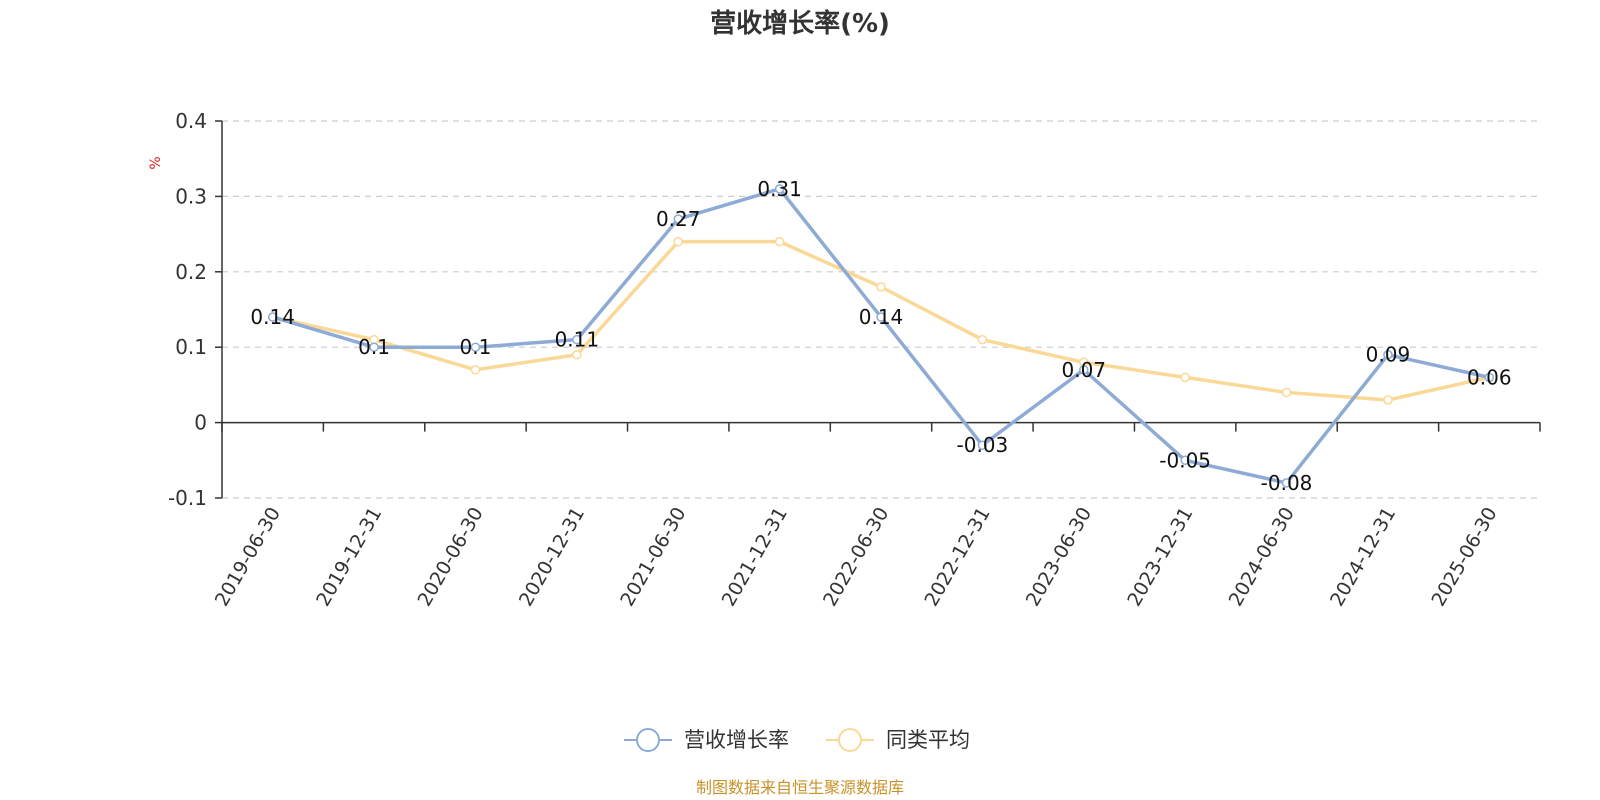 The height and width of the screenshot is (800, 1600). I want to click on source-note: 制图数据来自恒生聚源数据库, so click(800, 787).